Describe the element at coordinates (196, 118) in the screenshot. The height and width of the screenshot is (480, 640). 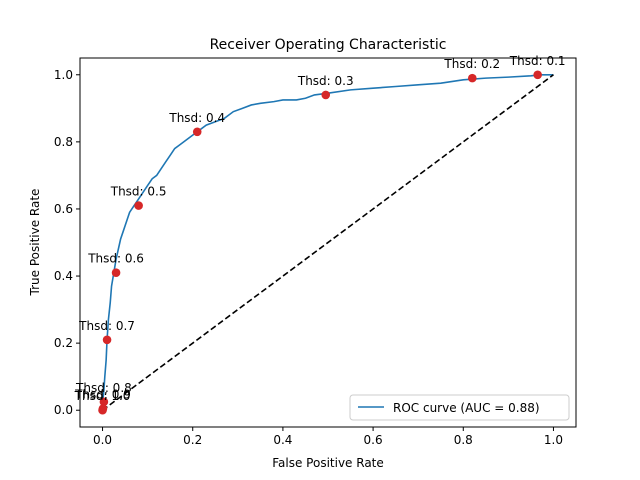
I see `threshold-label: Thsd: 0.4` at that location.